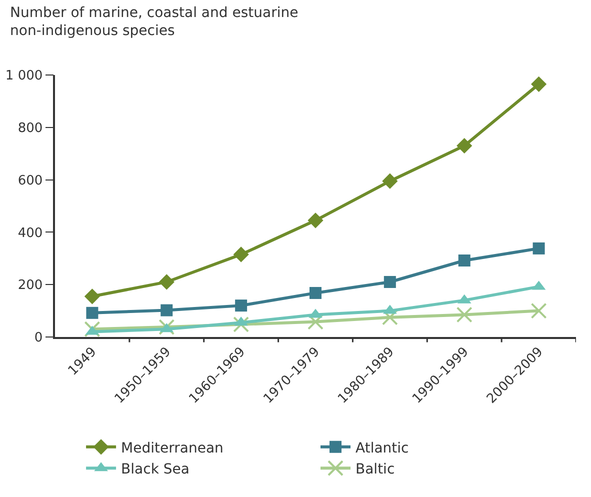  What do you see at coordinates (24, 76) in the screenshot?
I see `y-tick-label: 1 000` at bounding box center [24, 76].